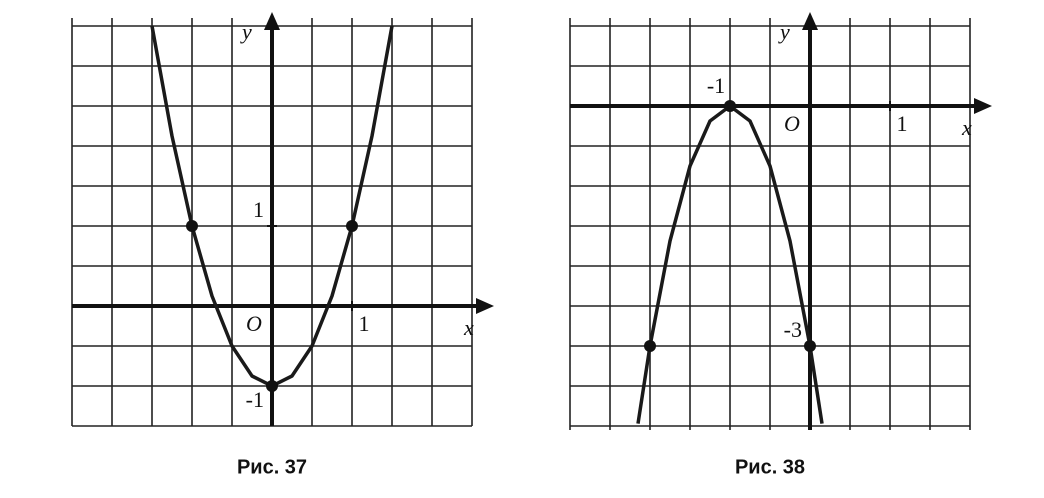 This screenshot has height=498, width=1044. Describe the element at coordinates (716, 85) in the screenshot. I see `x-tick-label: -1` at that location.